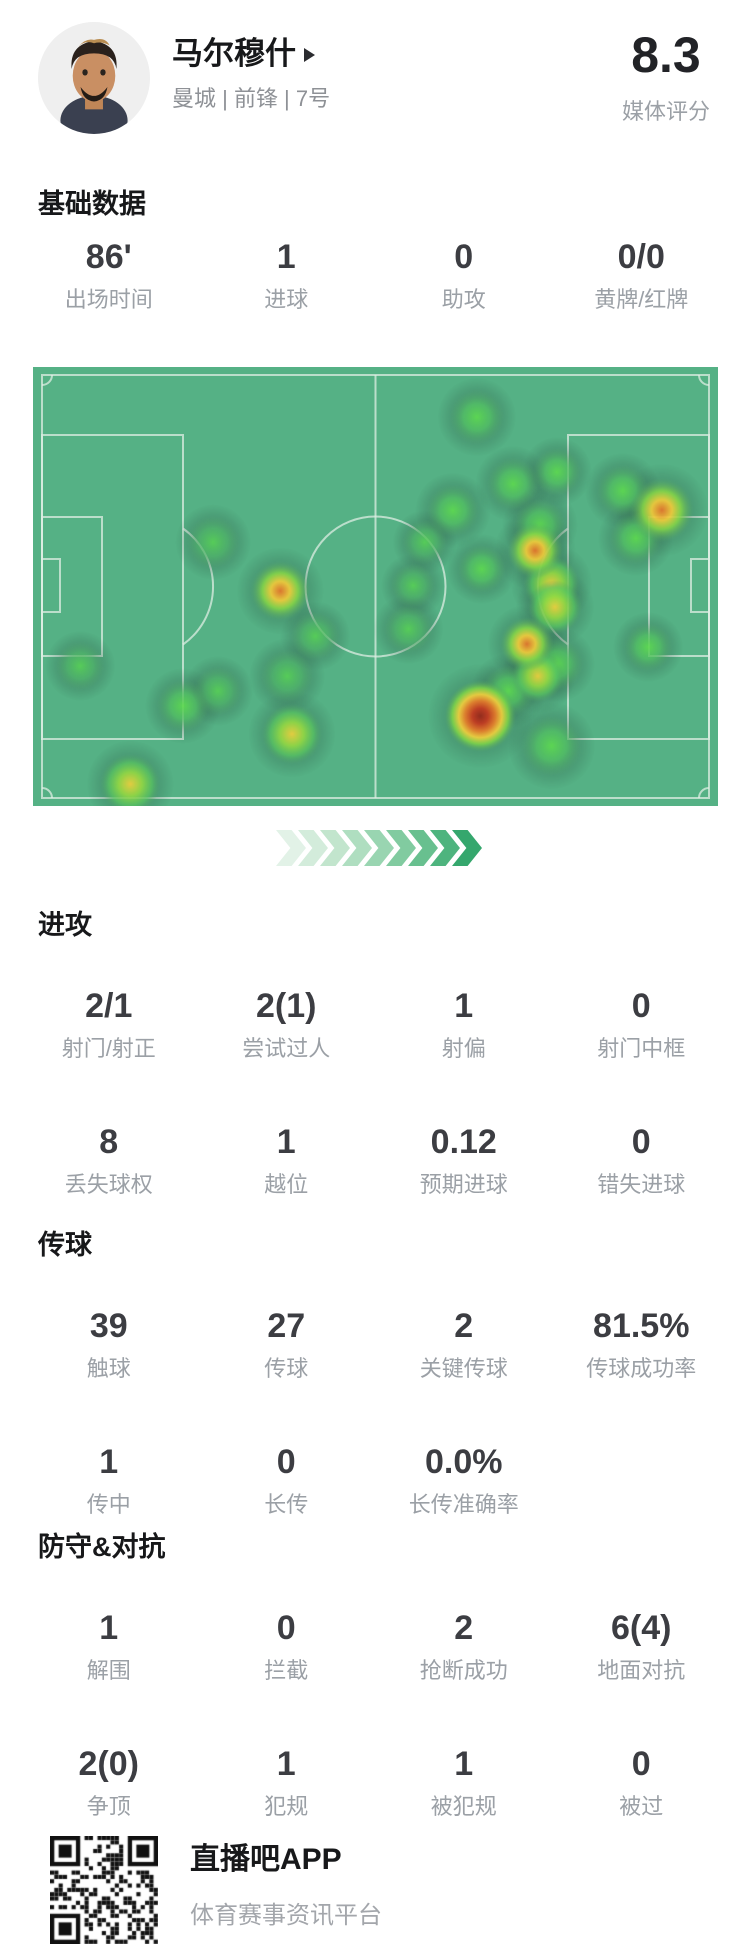 The width and height of the screenshot is (750, 1950). I want to click on app-promo-footer: 直播吧APP 体育赛事资讯平台, so click(375, 1890).